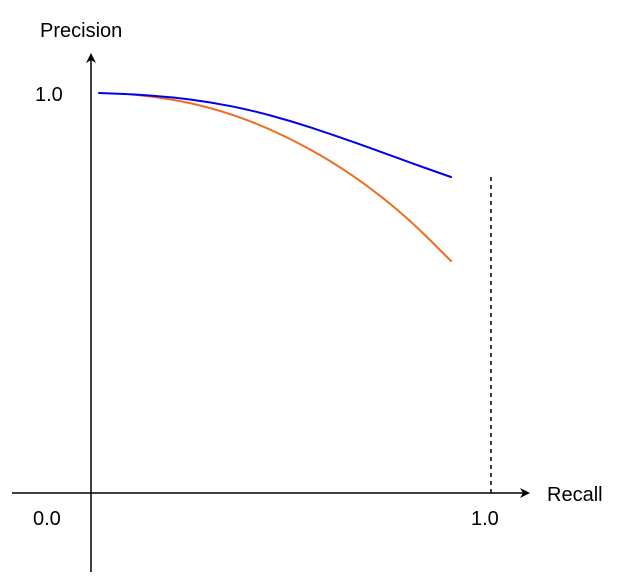  What do you see at coordinates (485, 519) in the screenshot?
I see `x-tick-label: 1.0` at bounding box center [485, 519].